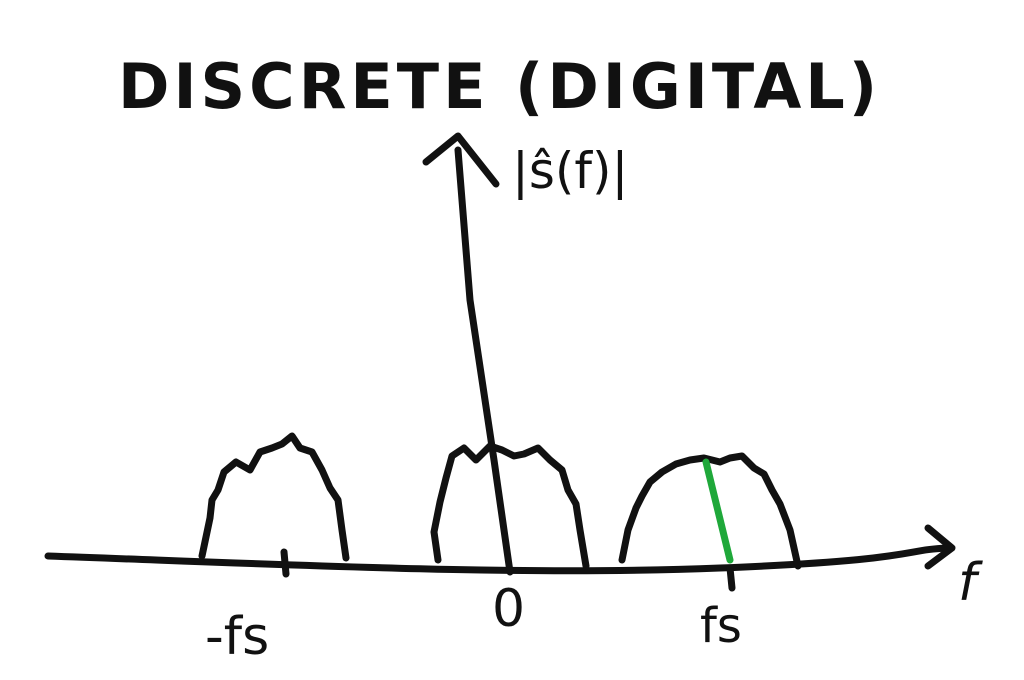  Describe the element at coordinates (484, 361) in the screenshot. I see `magnitude-axis` at that location.